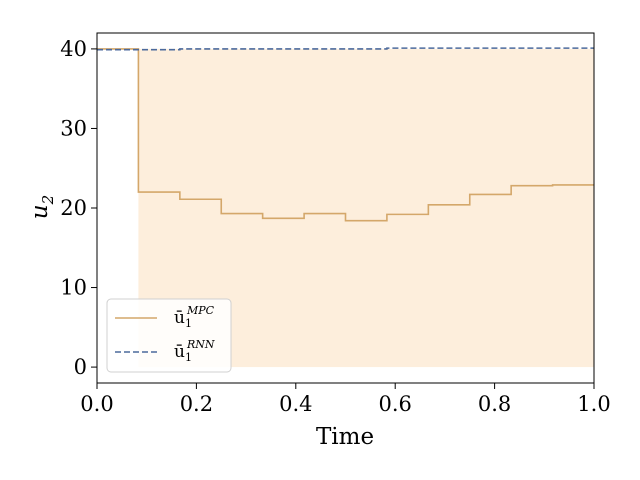  I want to click on y-tick-label: 20, so click(73, 208).